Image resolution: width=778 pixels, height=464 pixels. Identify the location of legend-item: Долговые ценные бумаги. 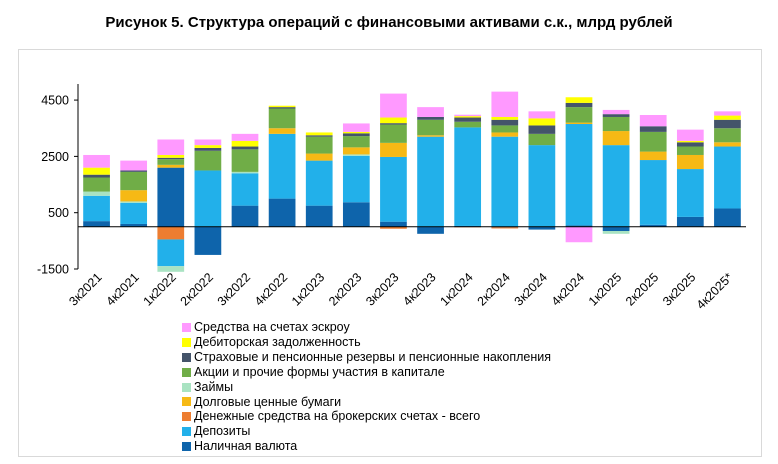
(366, 402).